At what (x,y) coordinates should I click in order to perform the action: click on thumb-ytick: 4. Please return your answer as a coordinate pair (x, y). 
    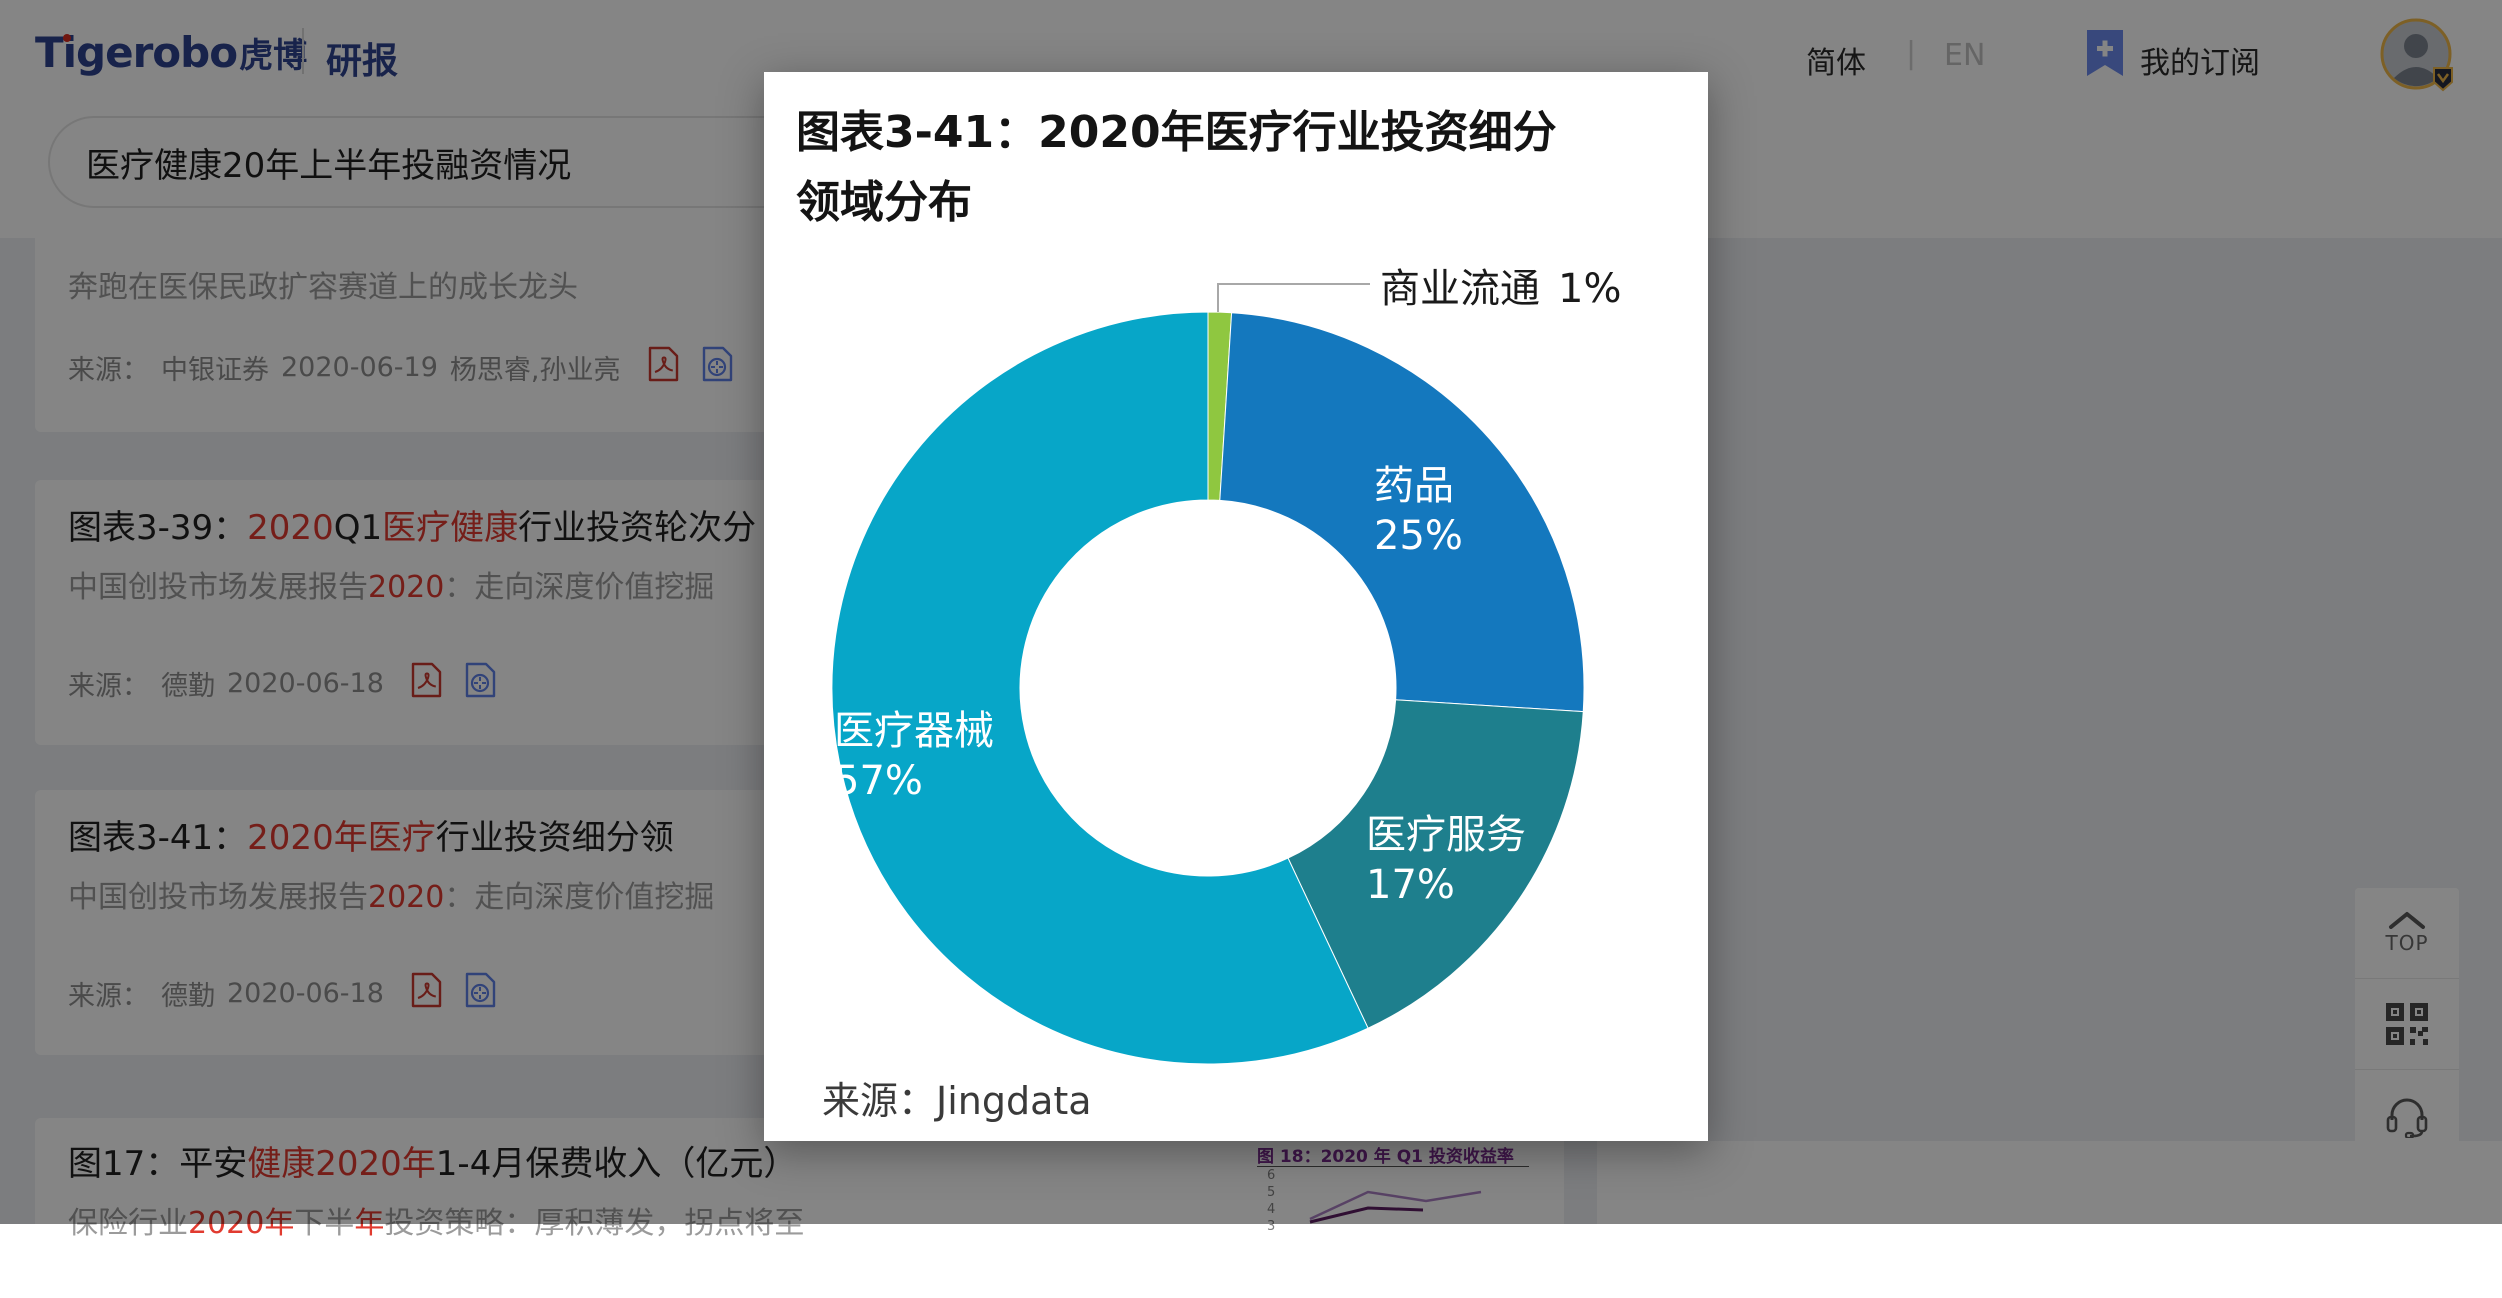
    Looking at the image, I should click on (1271, 1209).